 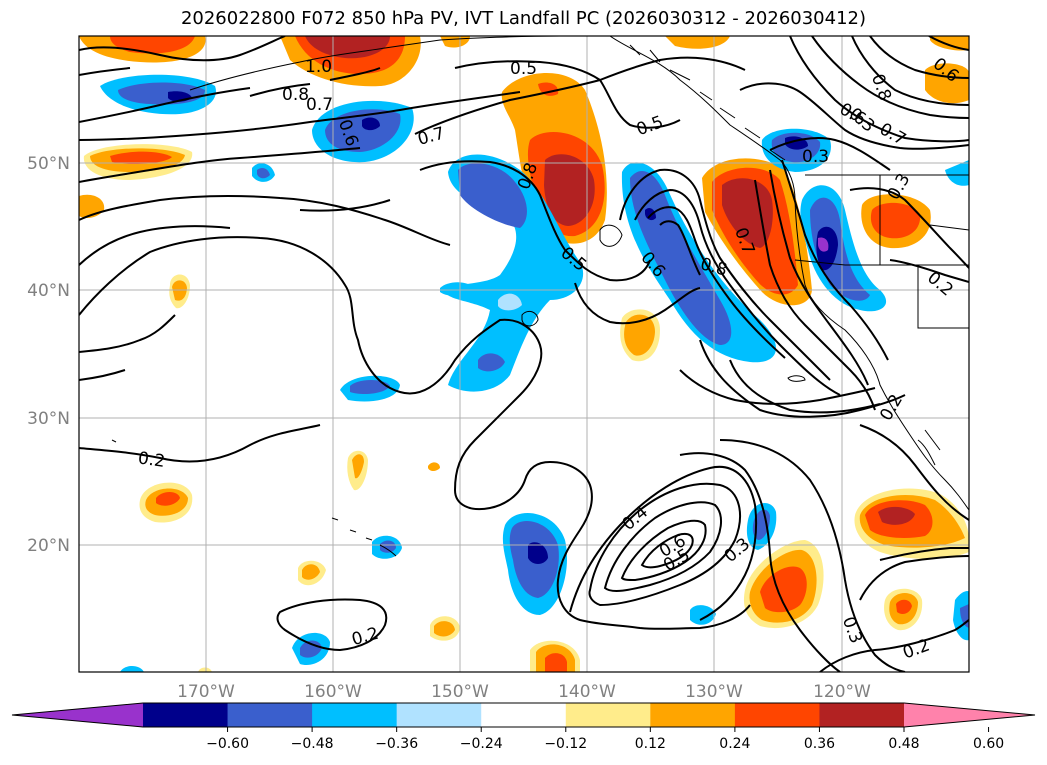 I want to click on colorbar-tick-label: −0.48, so click(x=312, y=744).